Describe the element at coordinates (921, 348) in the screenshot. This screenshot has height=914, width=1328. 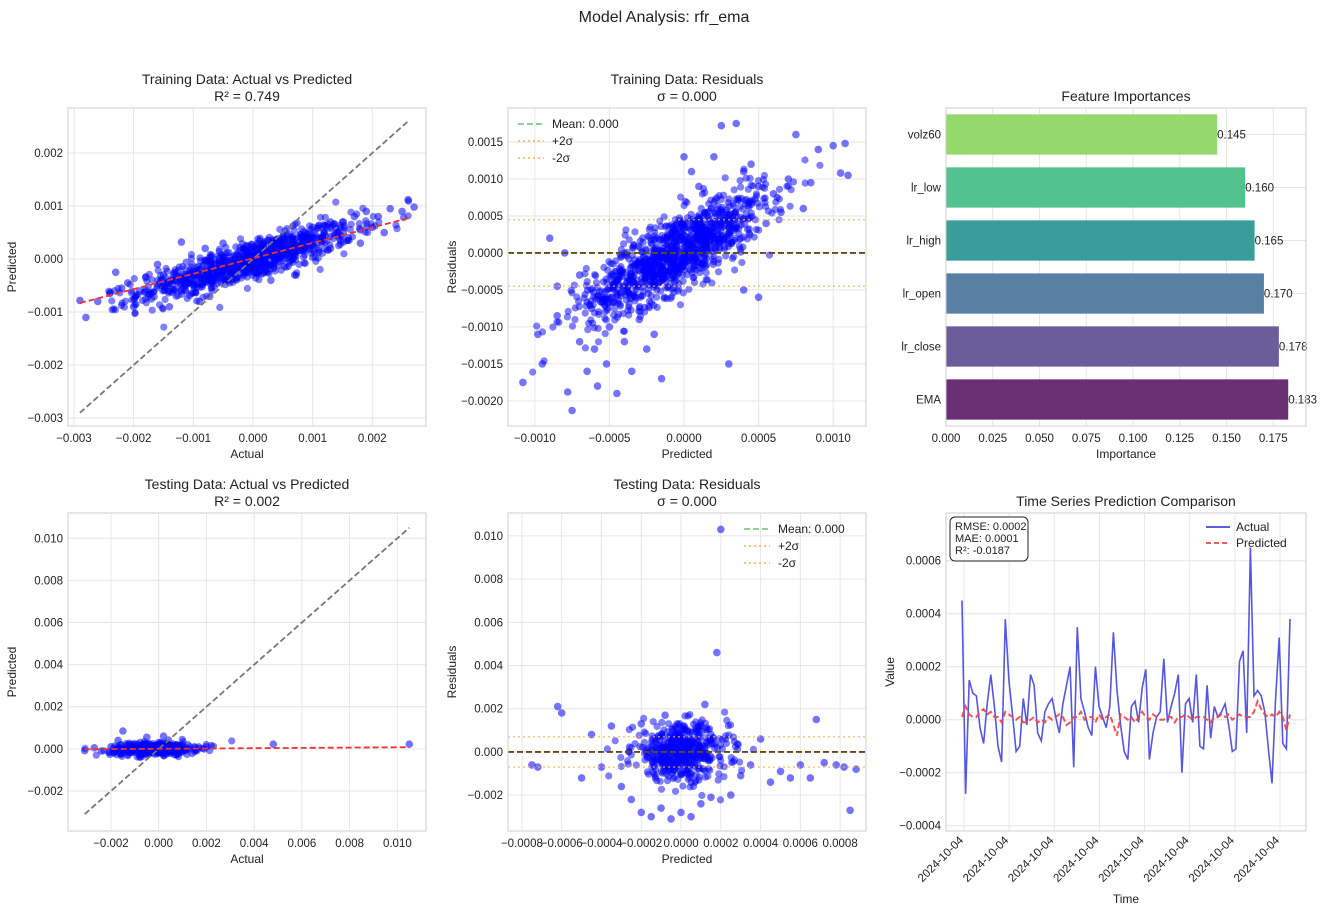
I see `y-tick-label: lr_close` at that location.